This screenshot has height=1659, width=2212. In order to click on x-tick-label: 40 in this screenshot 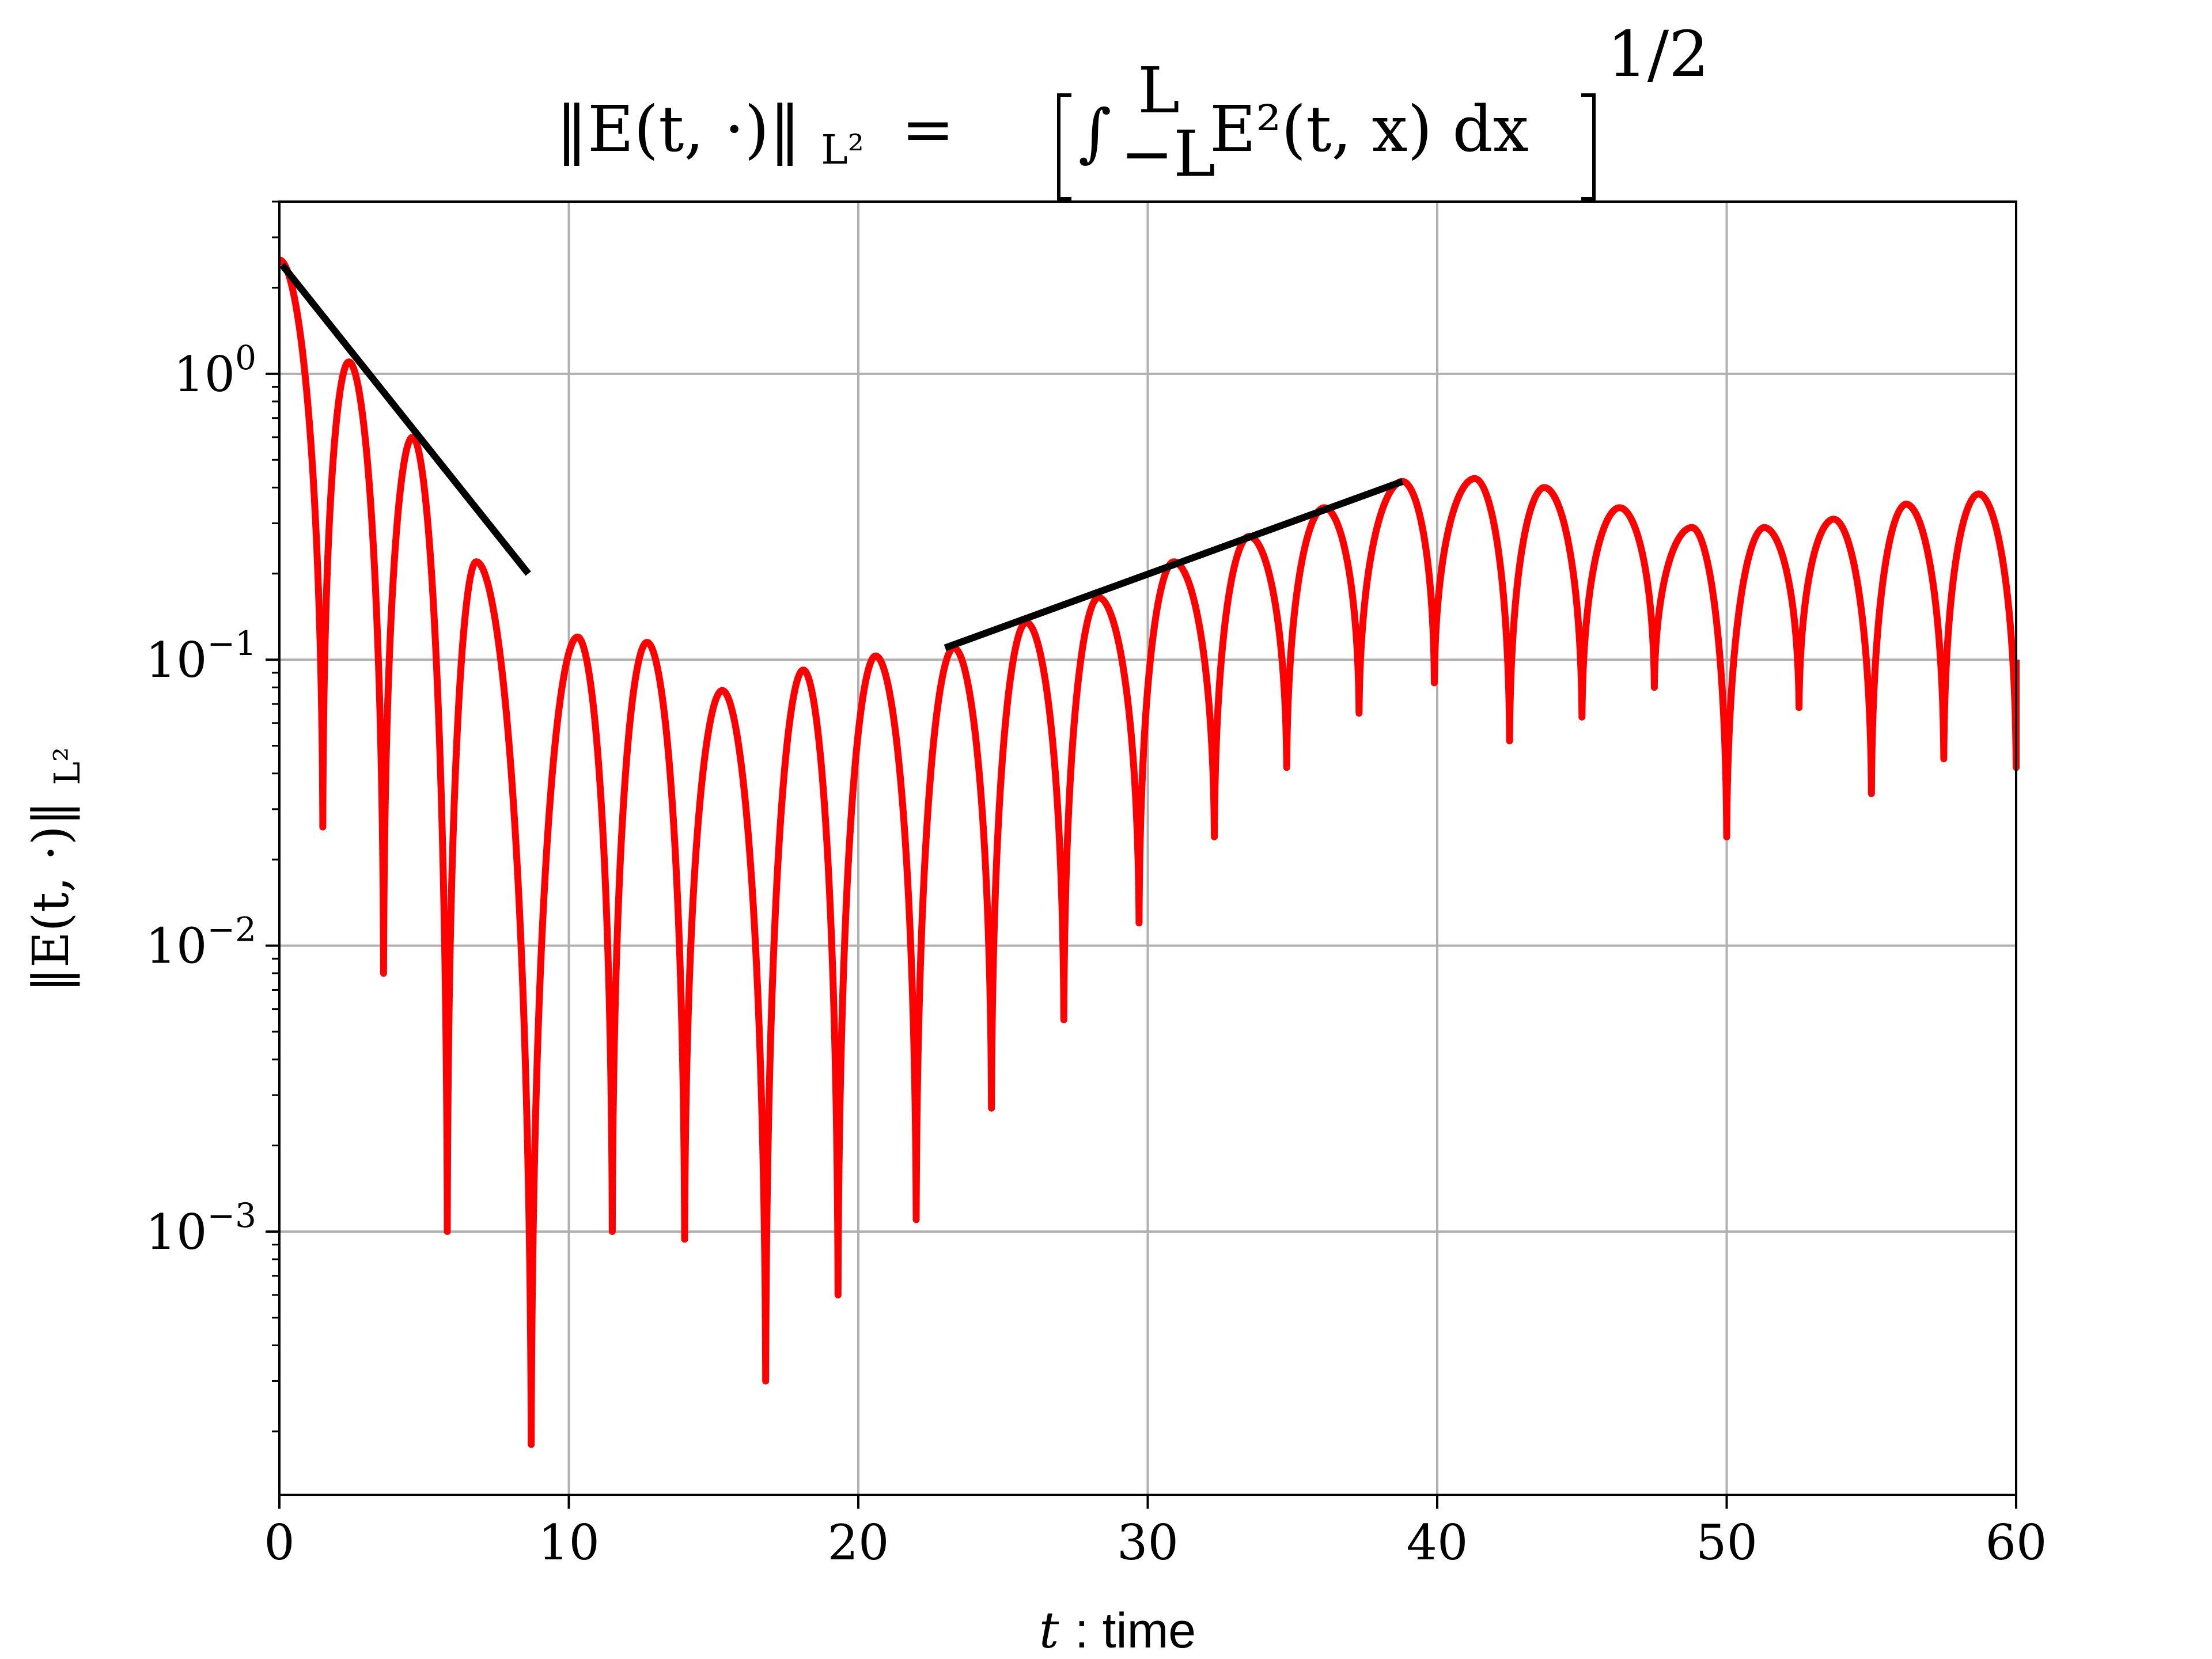, I will do `click(1437, 1542)`.